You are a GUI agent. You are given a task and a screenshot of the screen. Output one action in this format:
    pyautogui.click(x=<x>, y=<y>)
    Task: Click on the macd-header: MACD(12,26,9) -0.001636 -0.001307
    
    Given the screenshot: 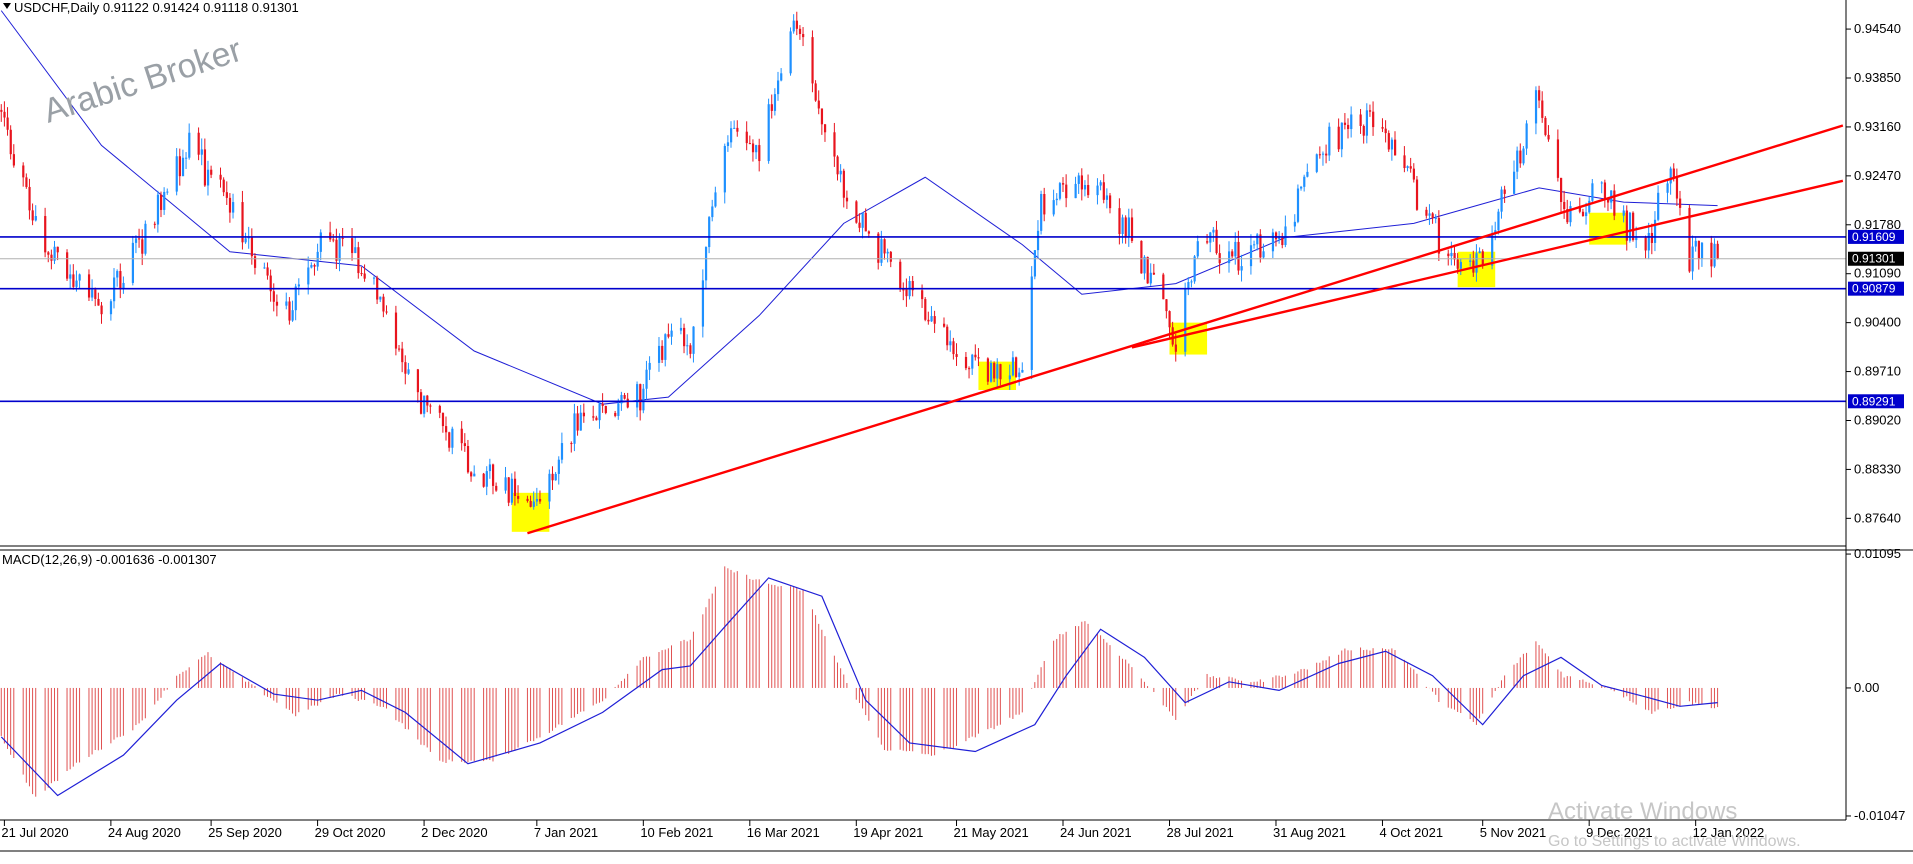 What is the action you would take?
    pyautogui.click(x=109, y=559)
    